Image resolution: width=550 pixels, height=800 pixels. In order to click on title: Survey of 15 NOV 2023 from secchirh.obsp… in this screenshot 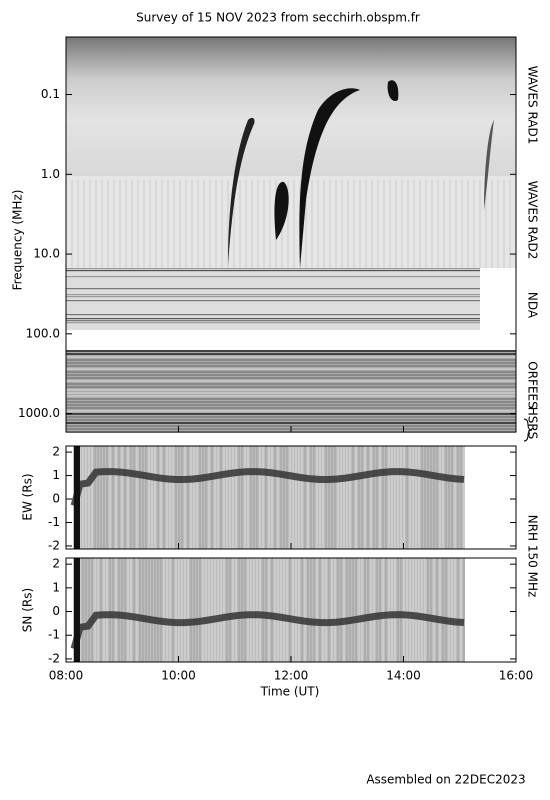, I will do `click(278, 18)`.